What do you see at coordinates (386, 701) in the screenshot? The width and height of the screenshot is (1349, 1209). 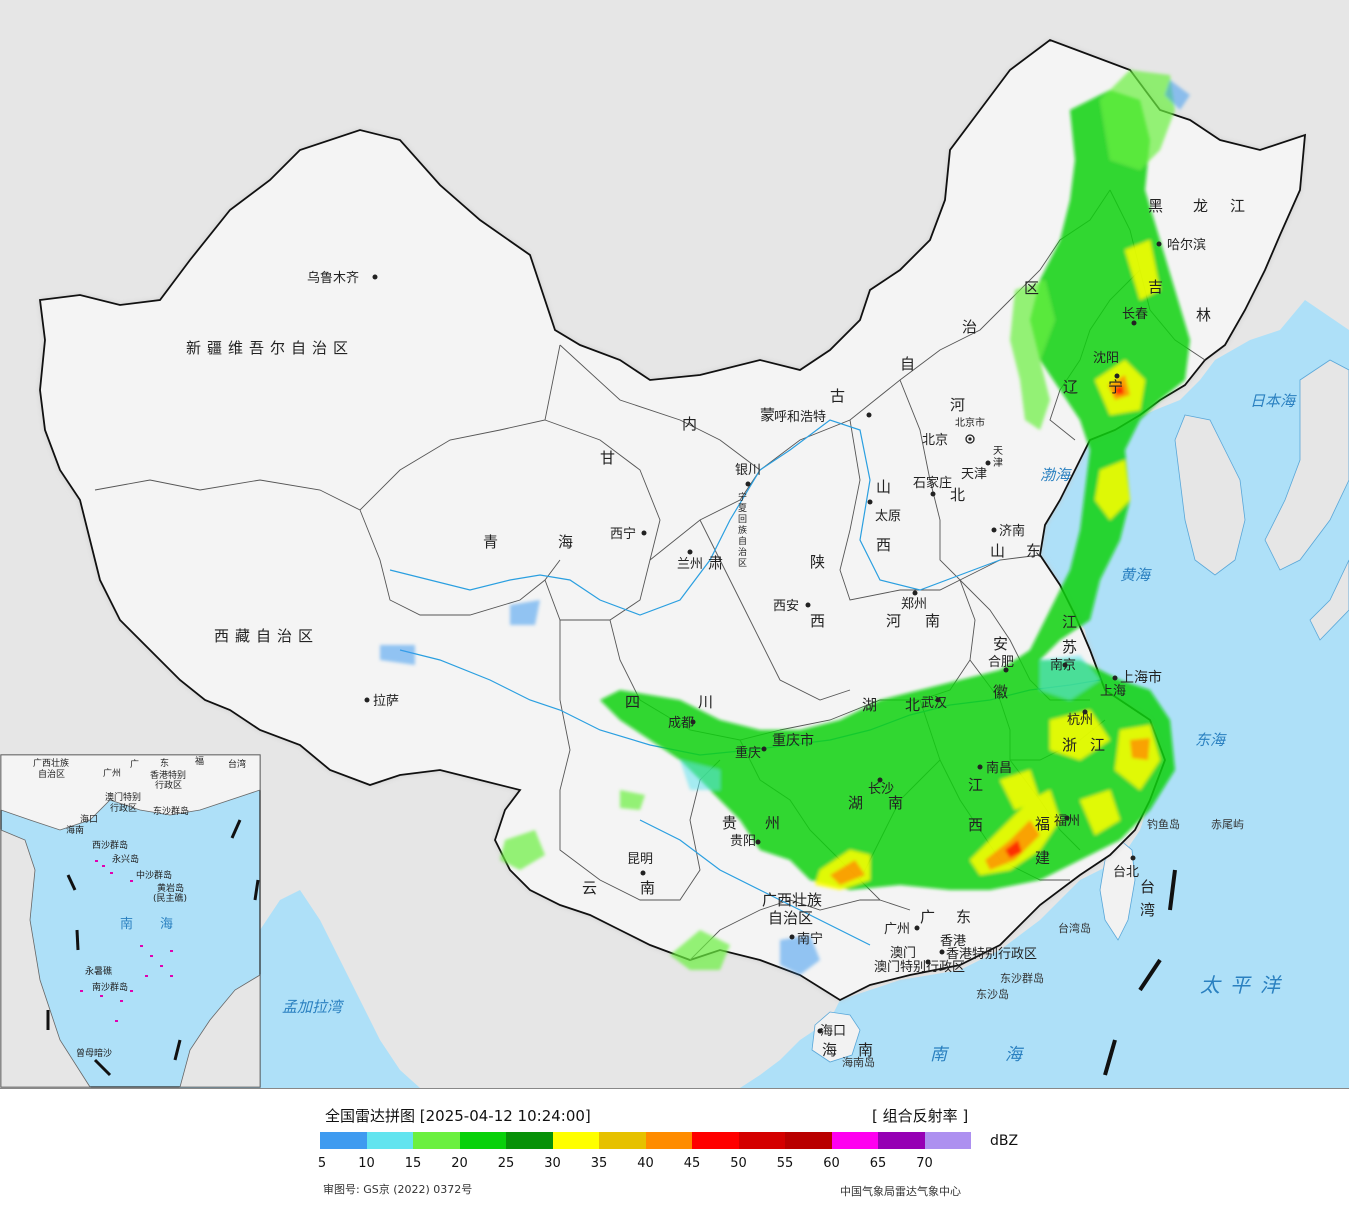 I see `city-lhasa: 拉萨` at bounding box center [386, 701].